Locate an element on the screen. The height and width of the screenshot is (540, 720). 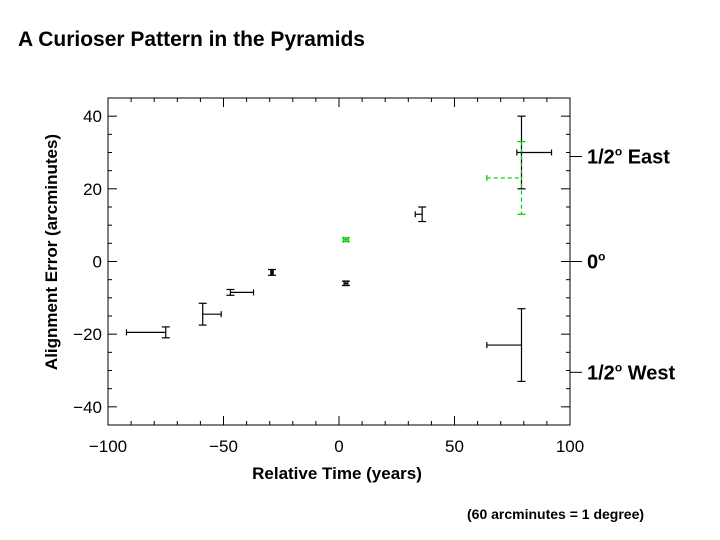
right-axis-label: 0o is located at coordinates (596, 262).